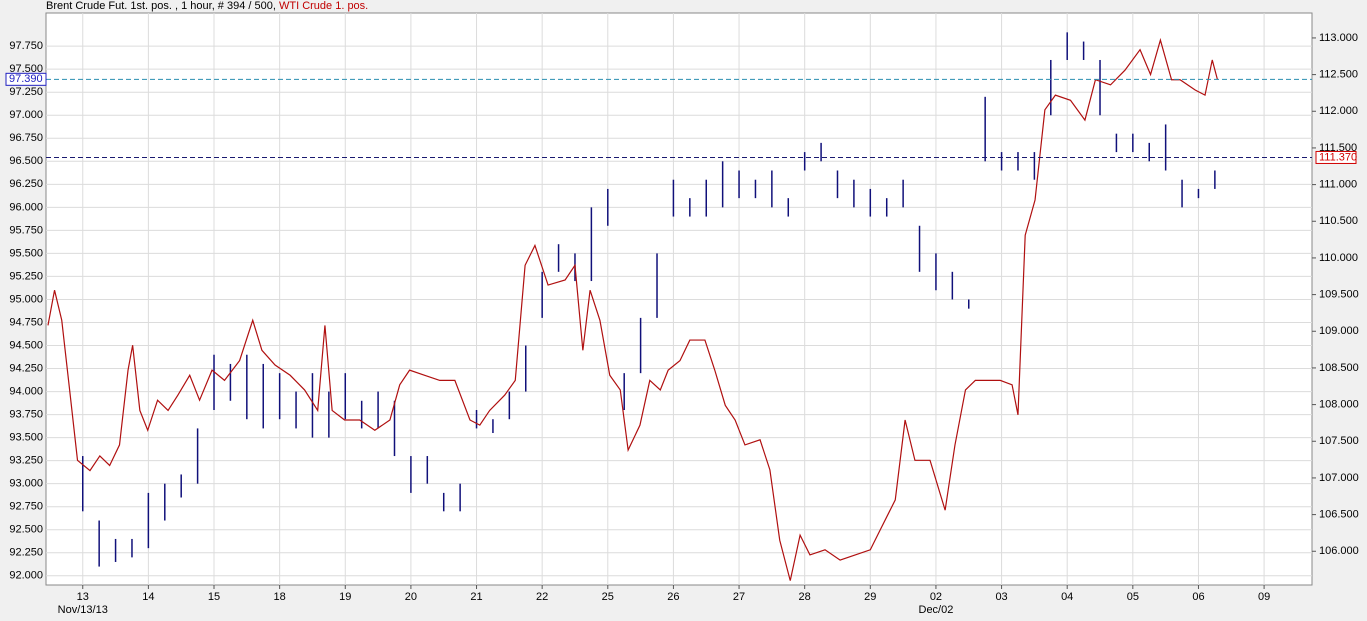  I want to click on x-tick-label: 20, so click(411, 597).